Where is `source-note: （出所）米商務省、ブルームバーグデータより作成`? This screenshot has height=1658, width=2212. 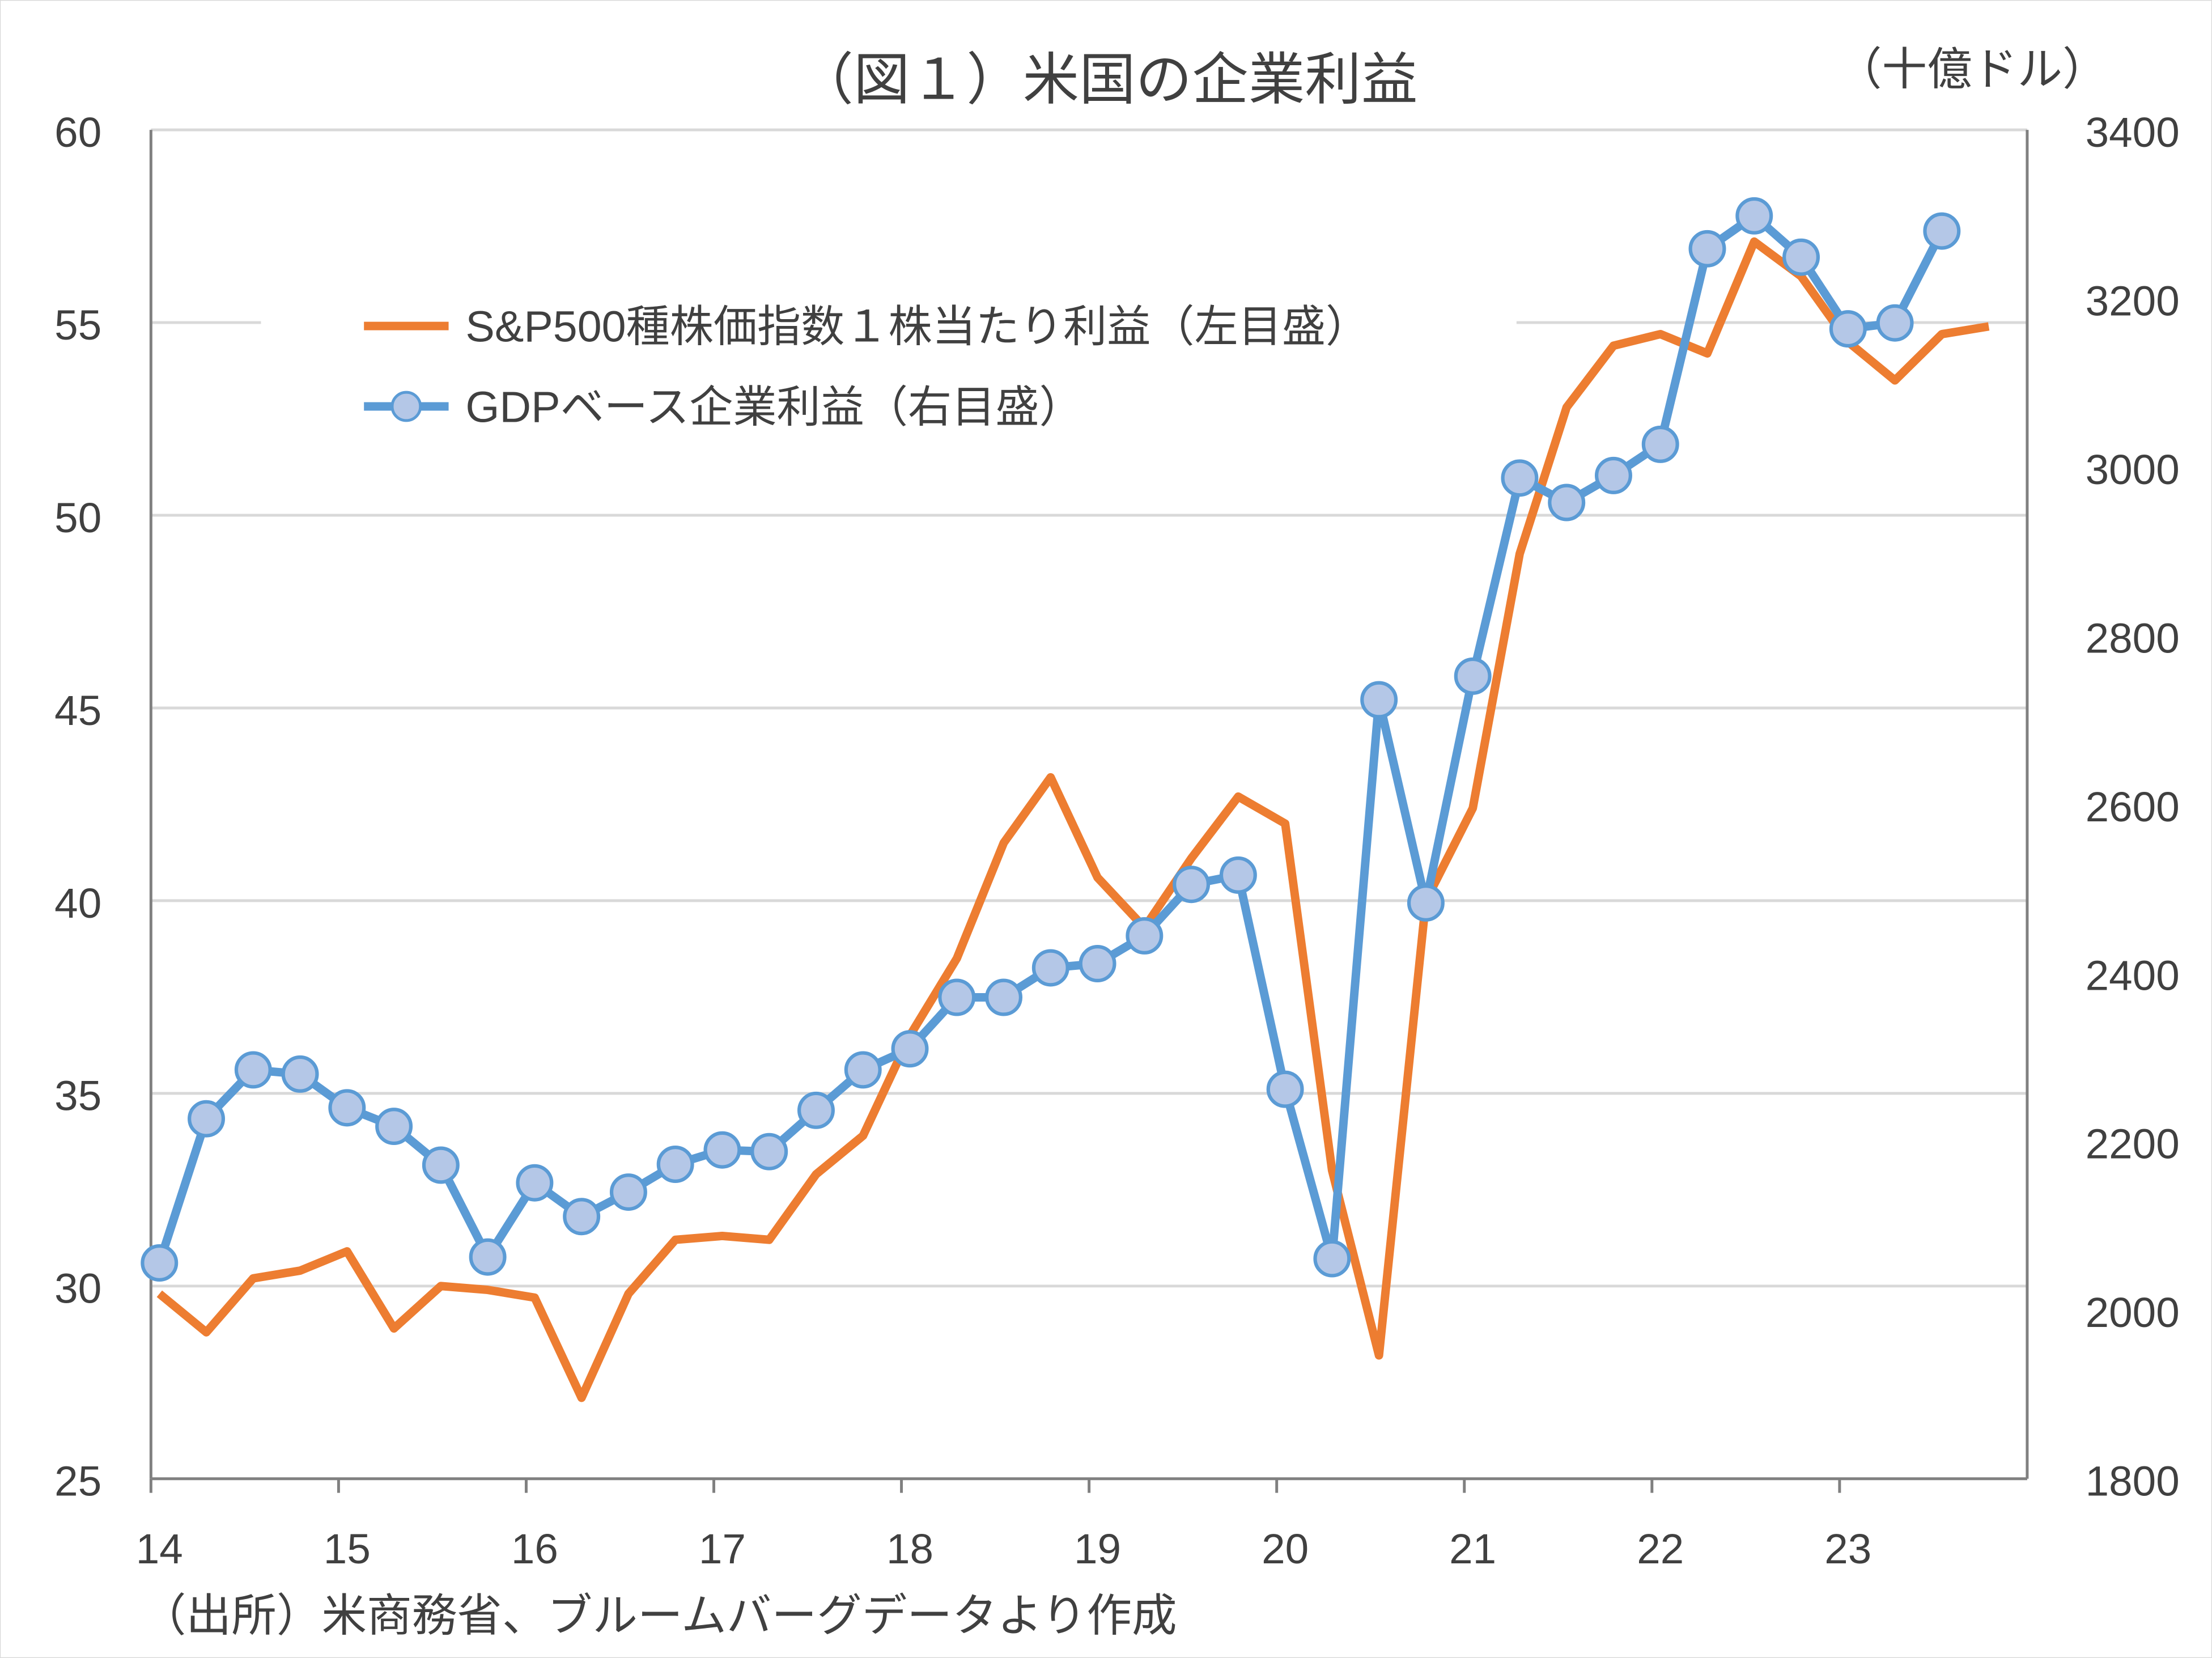
source-note: （出所）米商務省、ブルームバーグデータより作成 is located at coordinates (659, 1616).